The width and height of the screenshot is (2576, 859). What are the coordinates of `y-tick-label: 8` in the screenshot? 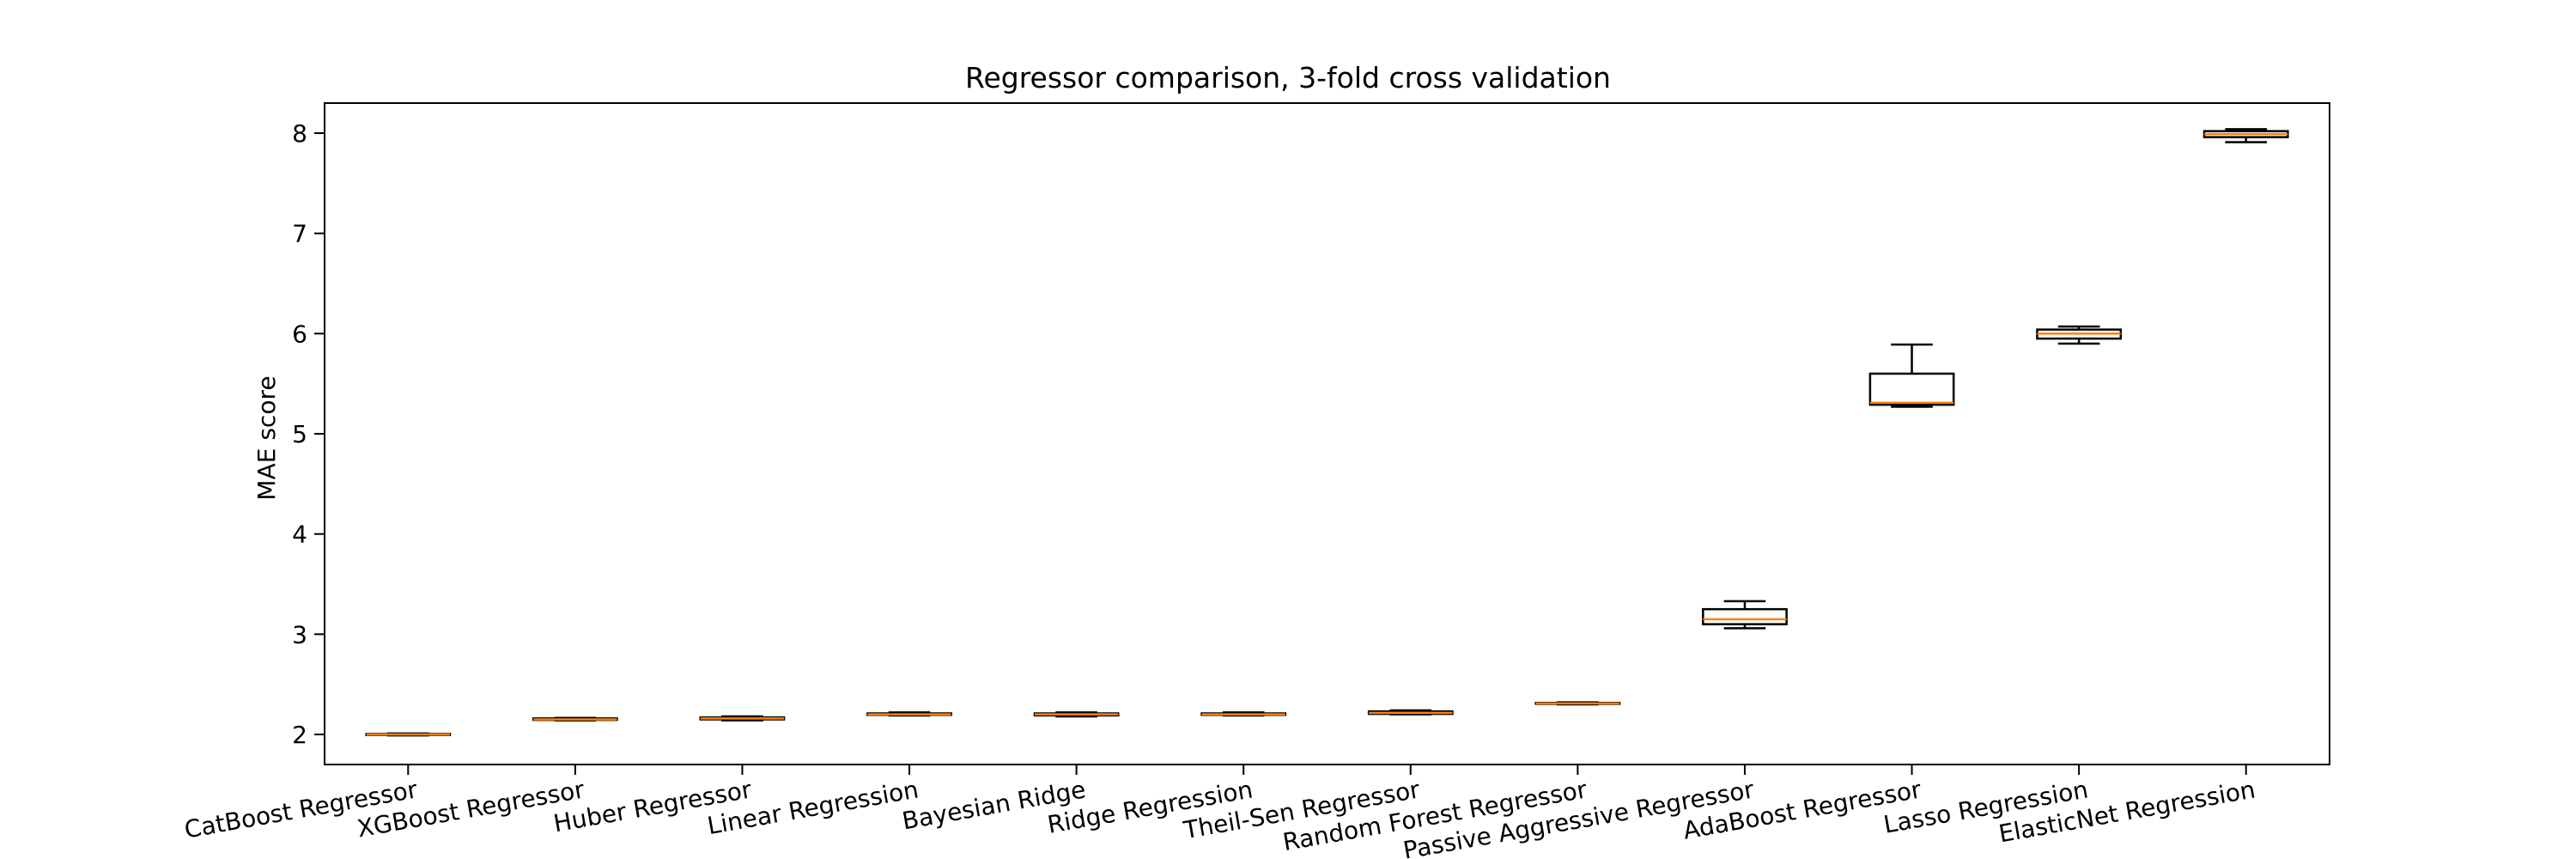 It's located at (300, 133).